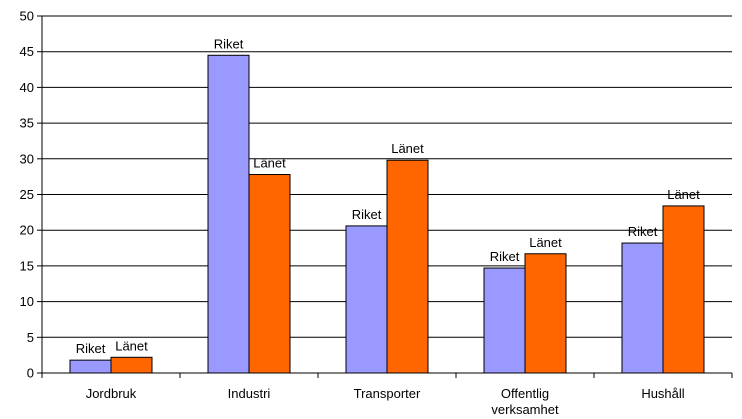 The height and width of the screenshot is (419, 742). Describe the element at coordinates (27, 158) in the screenshot. I see `y-tick-label: 30` at that location.